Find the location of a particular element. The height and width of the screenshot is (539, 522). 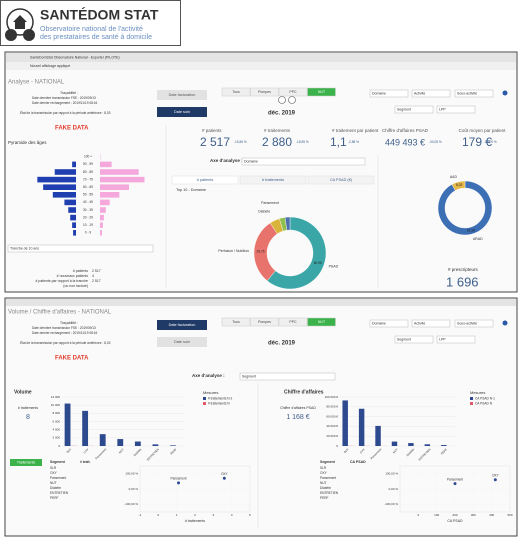

data-label: 29,76 is located at coordinates (261, 251).